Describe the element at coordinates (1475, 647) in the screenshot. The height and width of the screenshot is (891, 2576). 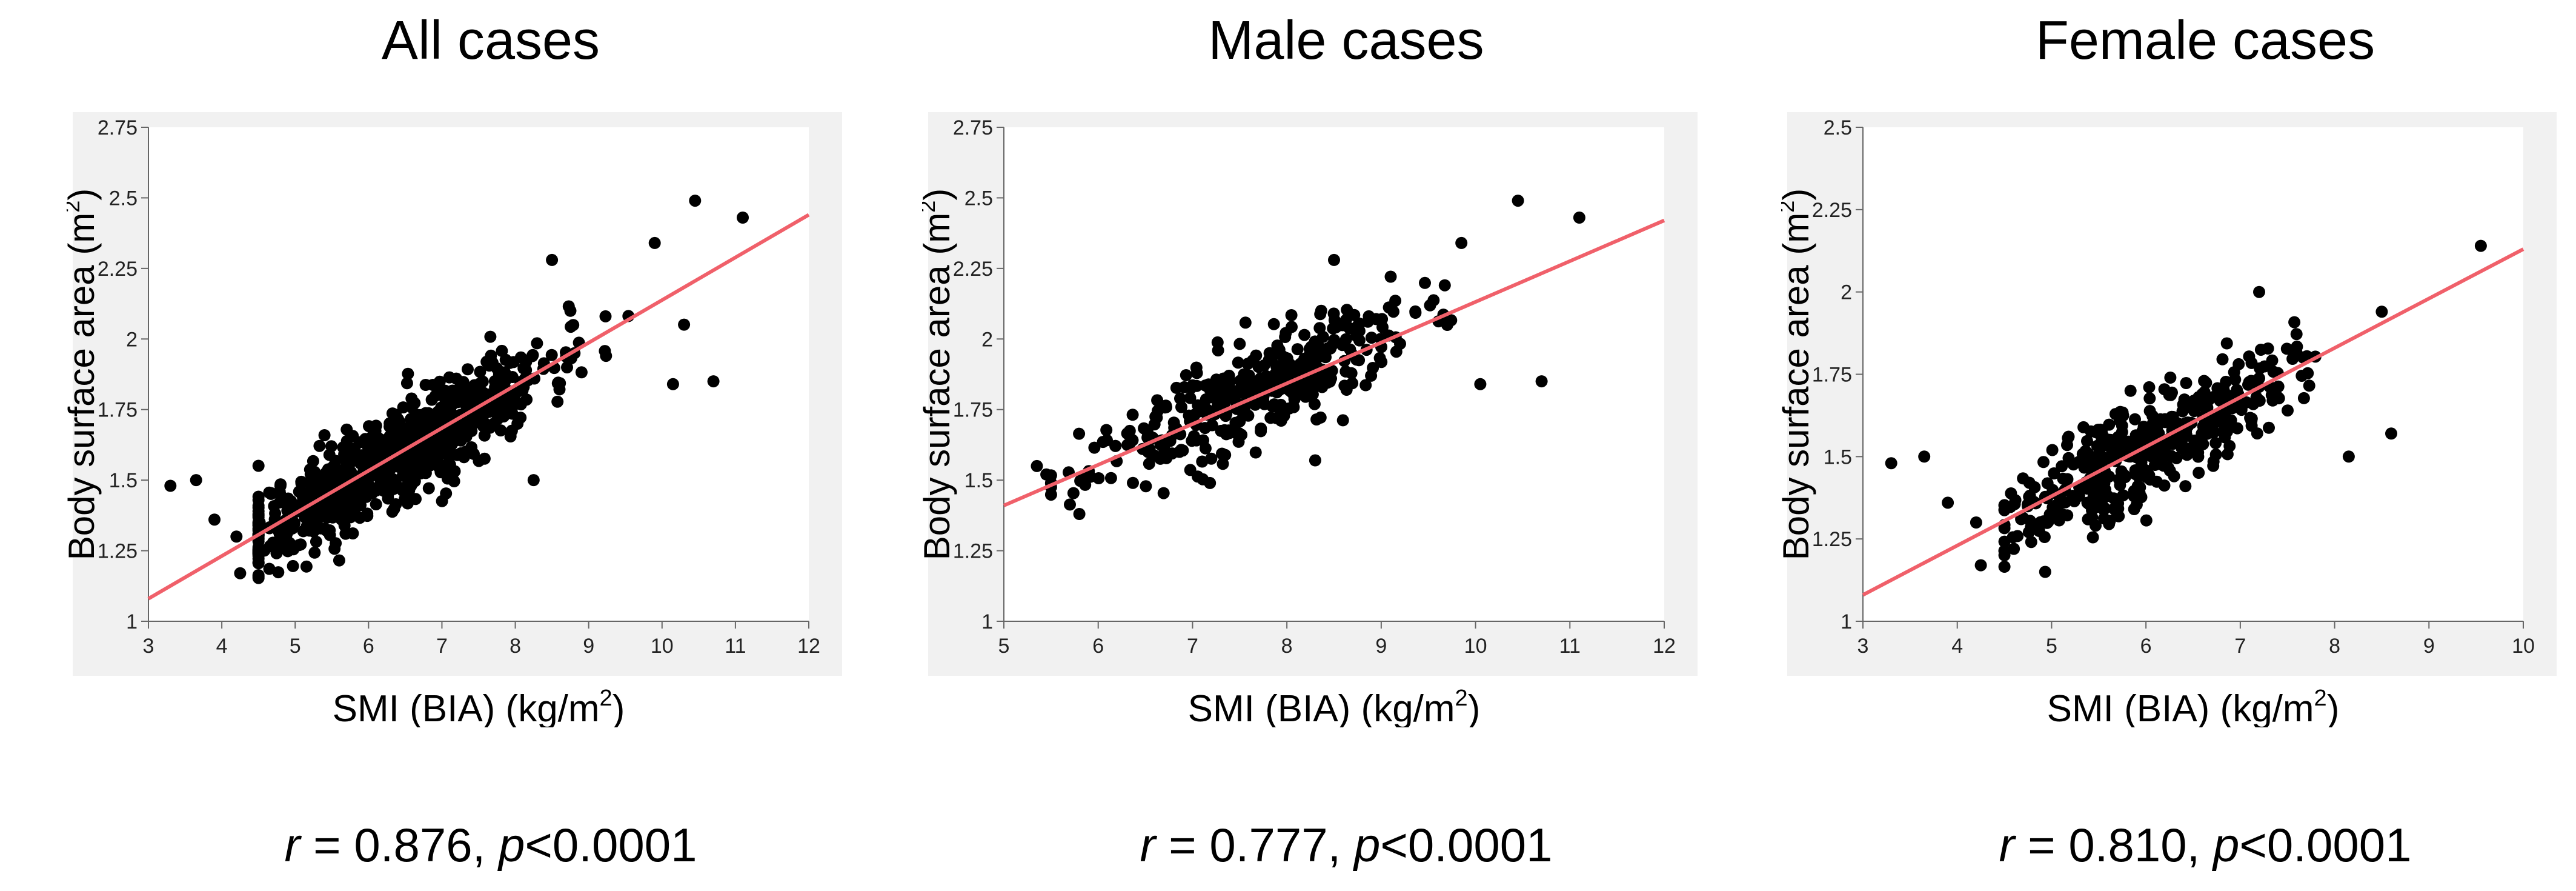
I see `x-tick-label: 10` at that location.